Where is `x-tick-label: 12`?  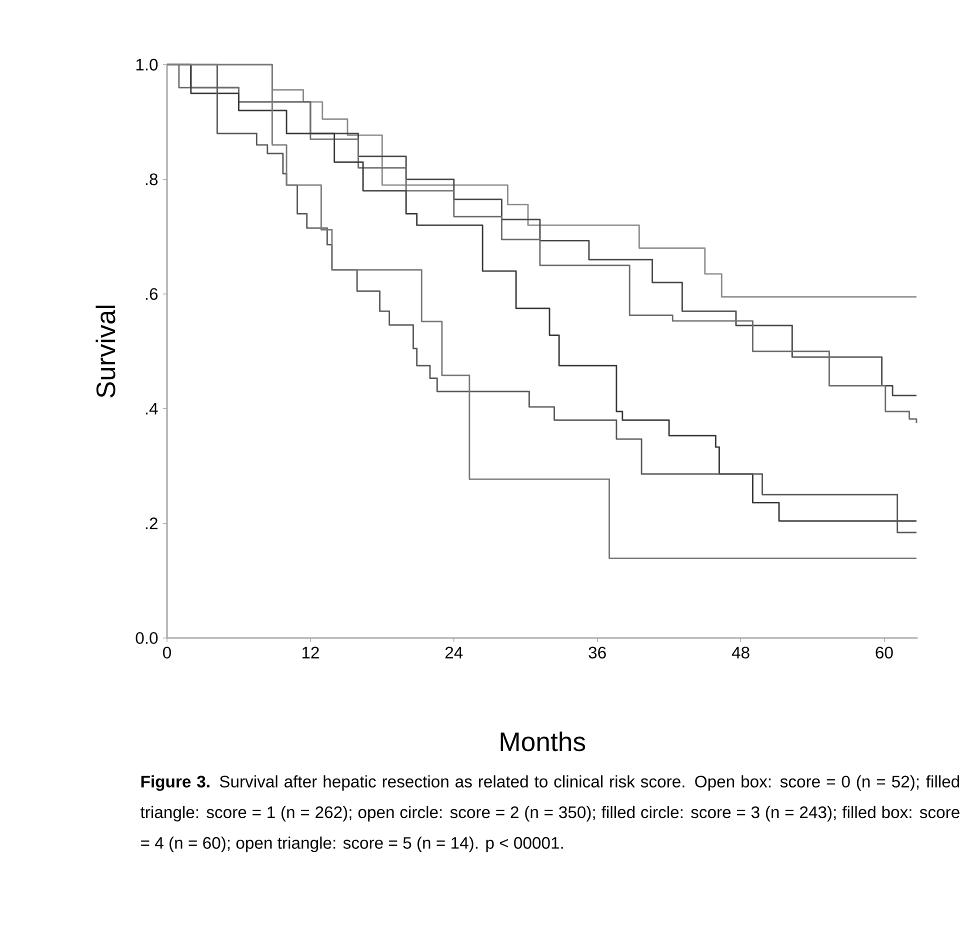 x-tick-label: 12 is located at coordinates (310, 652).